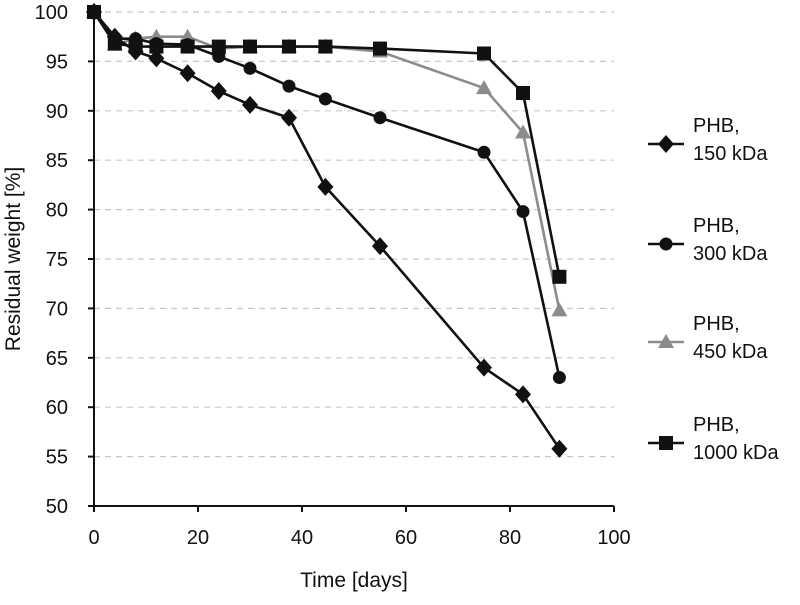  I want to click on y-tick-label: 100, so click(51, 13).